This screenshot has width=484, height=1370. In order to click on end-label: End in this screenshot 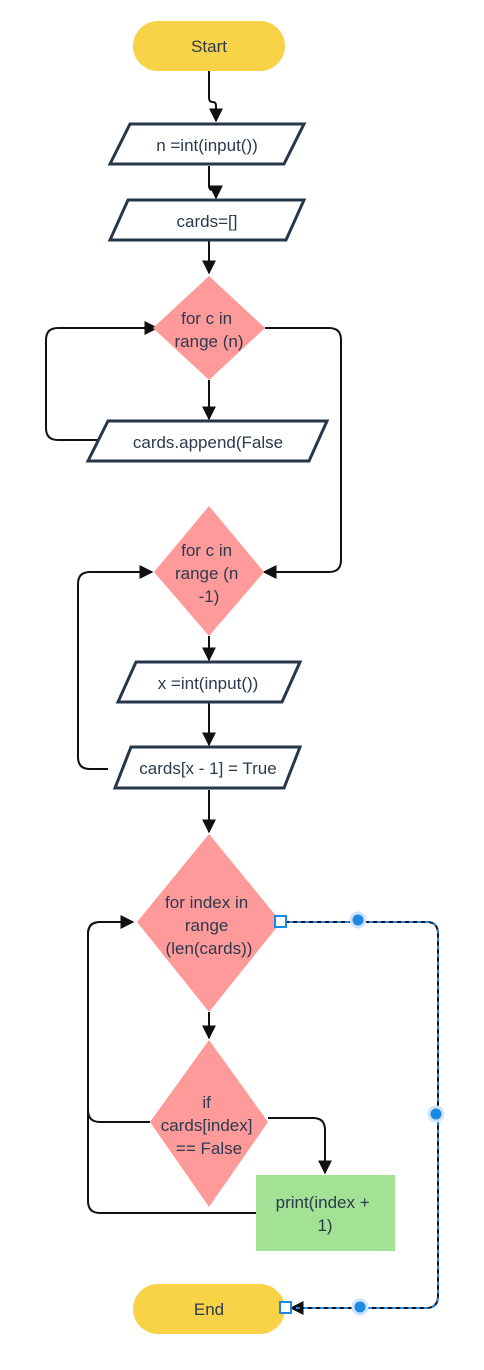, I will do `click(209, 1309)`.